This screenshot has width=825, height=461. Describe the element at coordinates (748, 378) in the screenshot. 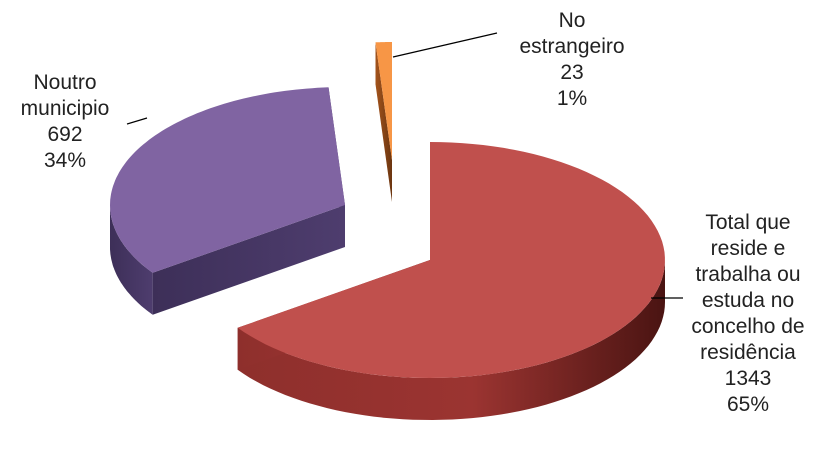

I see `label-value: 1343` at that location.